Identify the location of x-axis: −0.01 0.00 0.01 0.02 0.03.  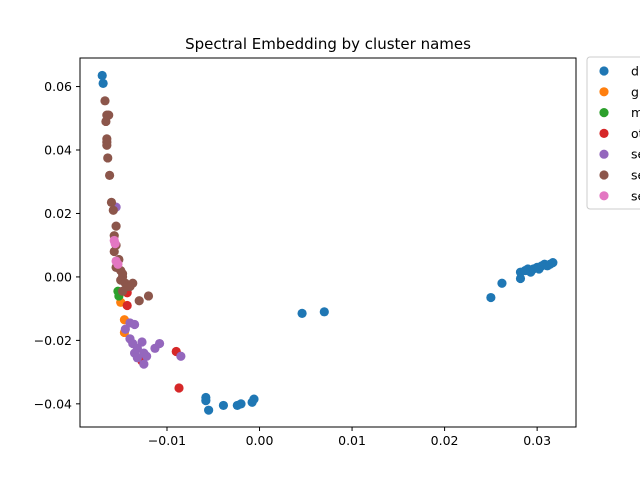
(349, 437).